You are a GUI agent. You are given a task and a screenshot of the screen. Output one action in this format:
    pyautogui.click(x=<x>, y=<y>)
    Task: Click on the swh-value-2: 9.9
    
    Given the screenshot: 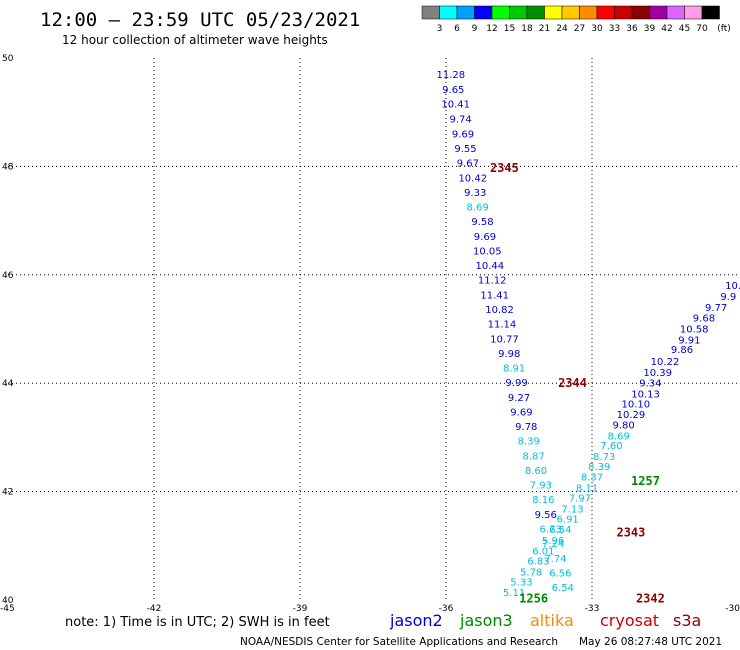 What is the action you would take?
    pyautogui.click(x=728, y=297)
    